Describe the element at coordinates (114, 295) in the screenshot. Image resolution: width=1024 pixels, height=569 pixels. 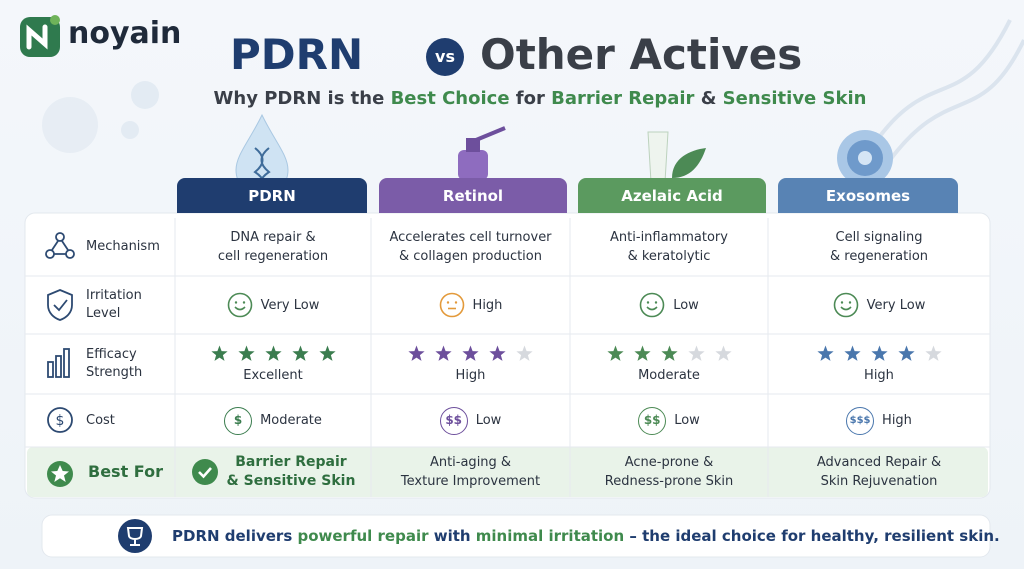
I see `row-label-line: Irritation` at that location.